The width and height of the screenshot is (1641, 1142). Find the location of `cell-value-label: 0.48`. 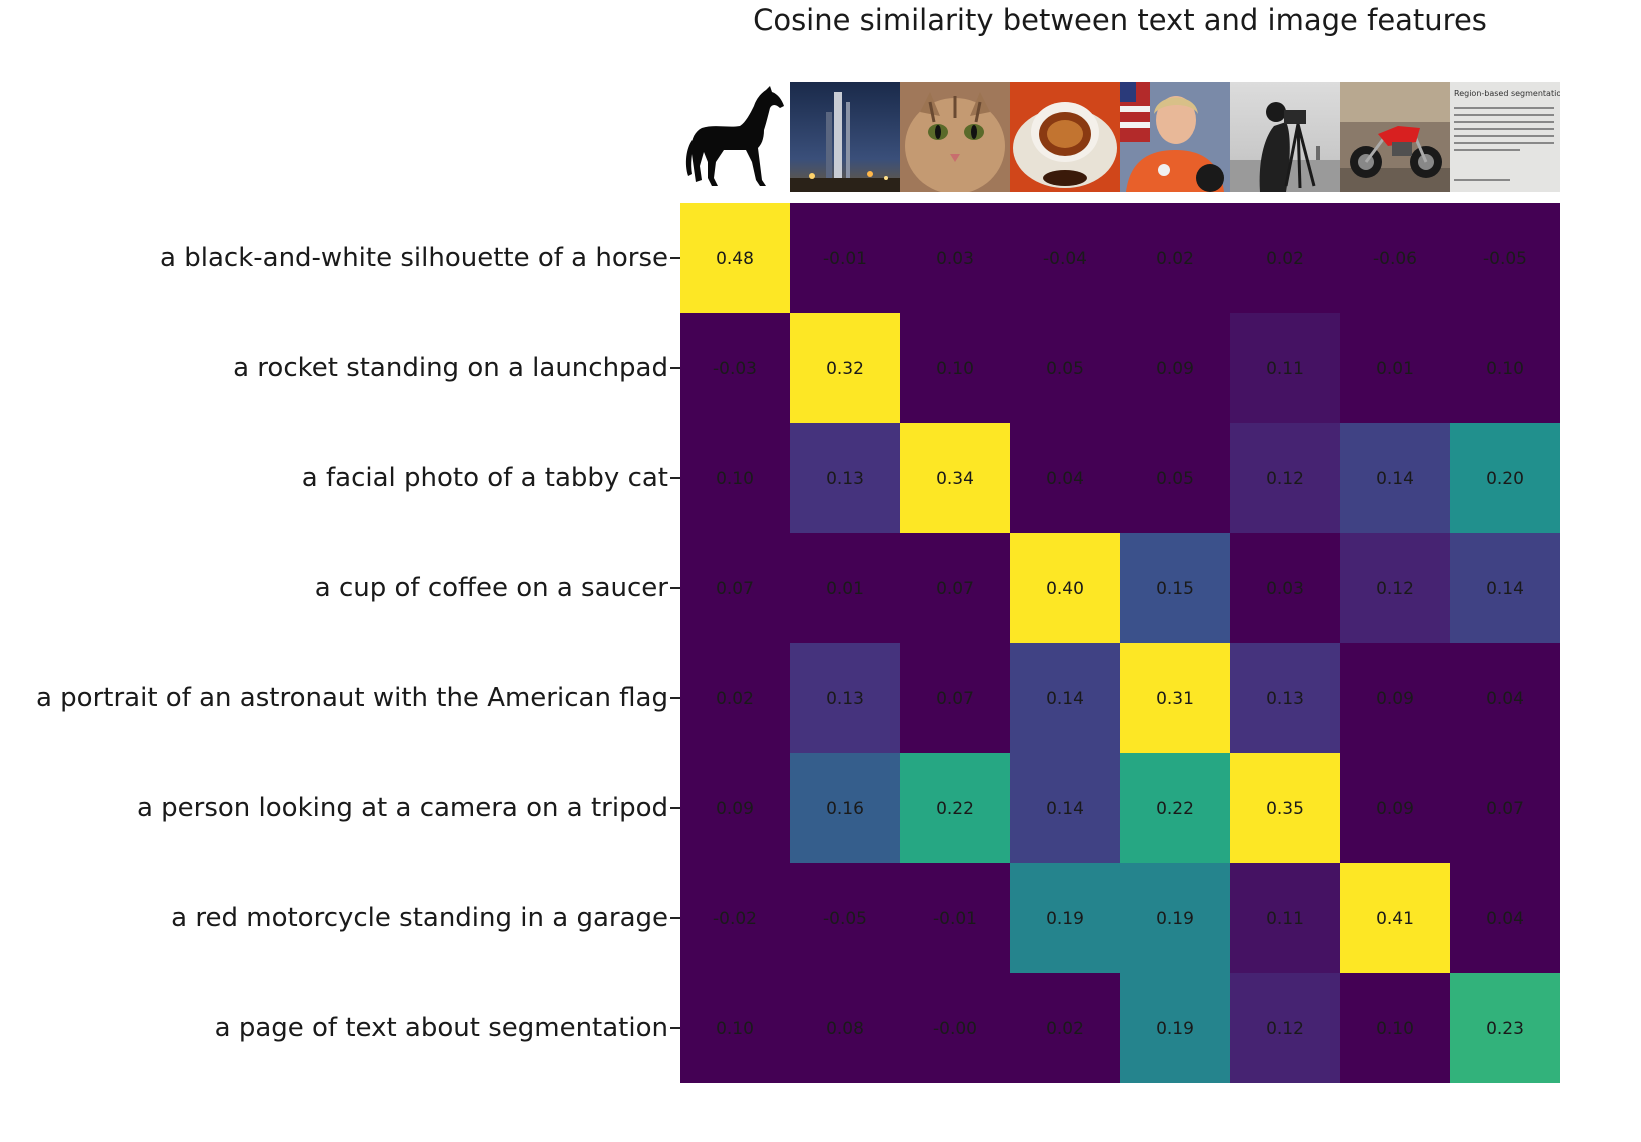

cell-value-label: 0.48 is located at coordinates (735, 259).